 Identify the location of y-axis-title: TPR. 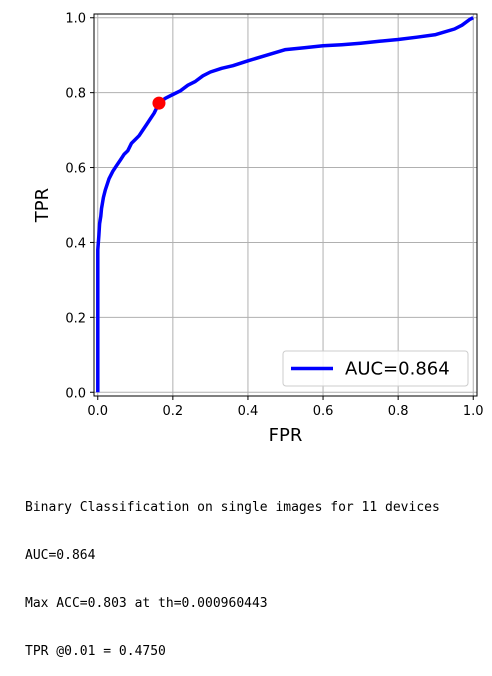
(42, 205).